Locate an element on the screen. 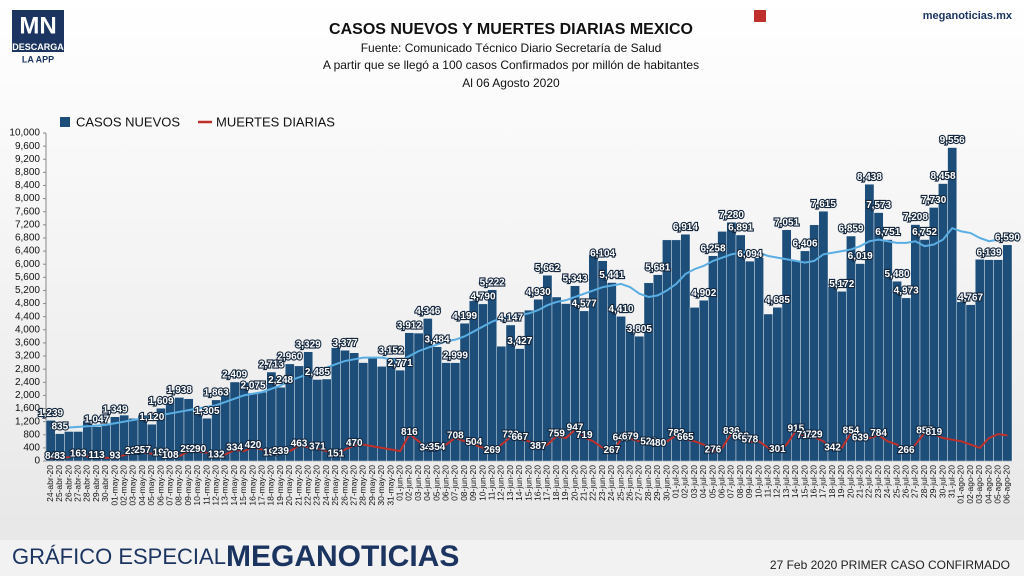  x-tick-label: 03-jul-20 is located at coordinates (694, 481).